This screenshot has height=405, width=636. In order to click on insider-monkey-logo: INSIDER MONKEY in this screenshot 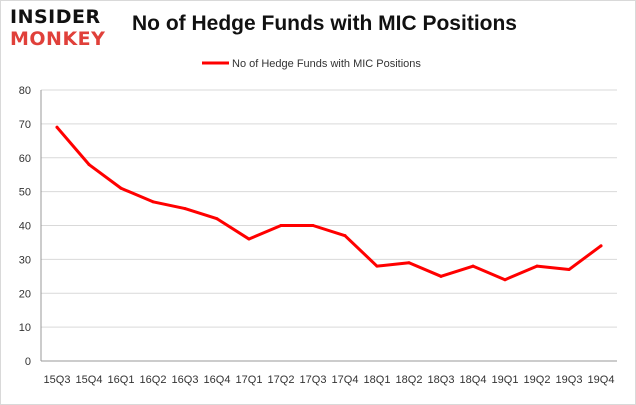, I will do `click(65, 30)`.